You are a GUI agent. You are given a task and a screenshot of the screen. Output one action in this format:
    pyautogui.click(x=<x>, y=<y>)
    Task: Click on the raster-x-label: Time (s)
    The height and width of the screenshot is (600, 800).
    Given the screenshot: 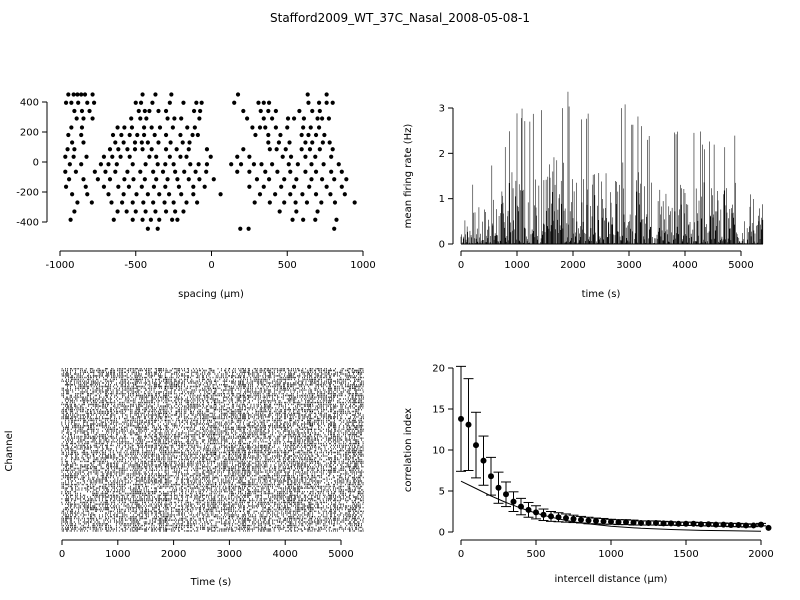 What is the action you would take?
    pyautogui.click(x=211, y=582)
    